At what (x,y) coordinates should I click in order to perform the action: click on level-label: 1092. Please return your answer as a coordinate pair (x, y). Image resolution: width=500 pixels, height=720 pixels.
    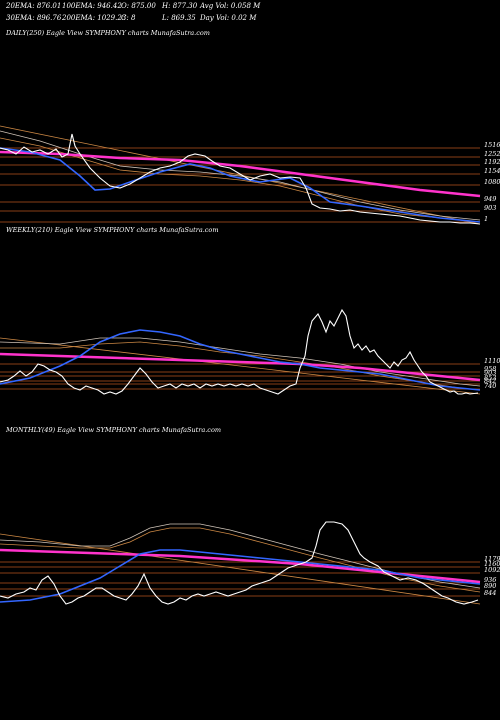
    Looking at the image, I should click on (492, 570).